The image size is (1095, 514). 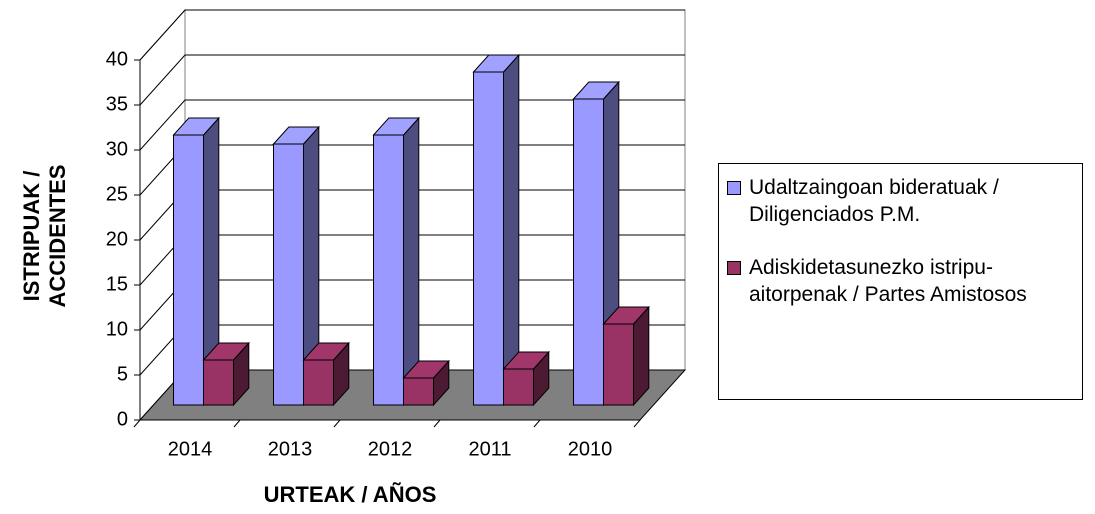 I want to click on y-tick-label: 10, so click(x=117, y=329).